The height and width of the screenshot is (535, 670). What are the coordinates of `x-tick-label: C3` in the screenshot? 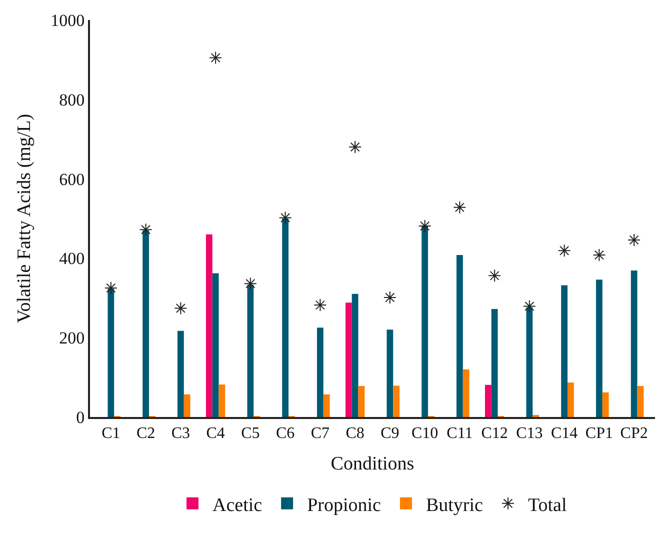 It's located at (180, 433).